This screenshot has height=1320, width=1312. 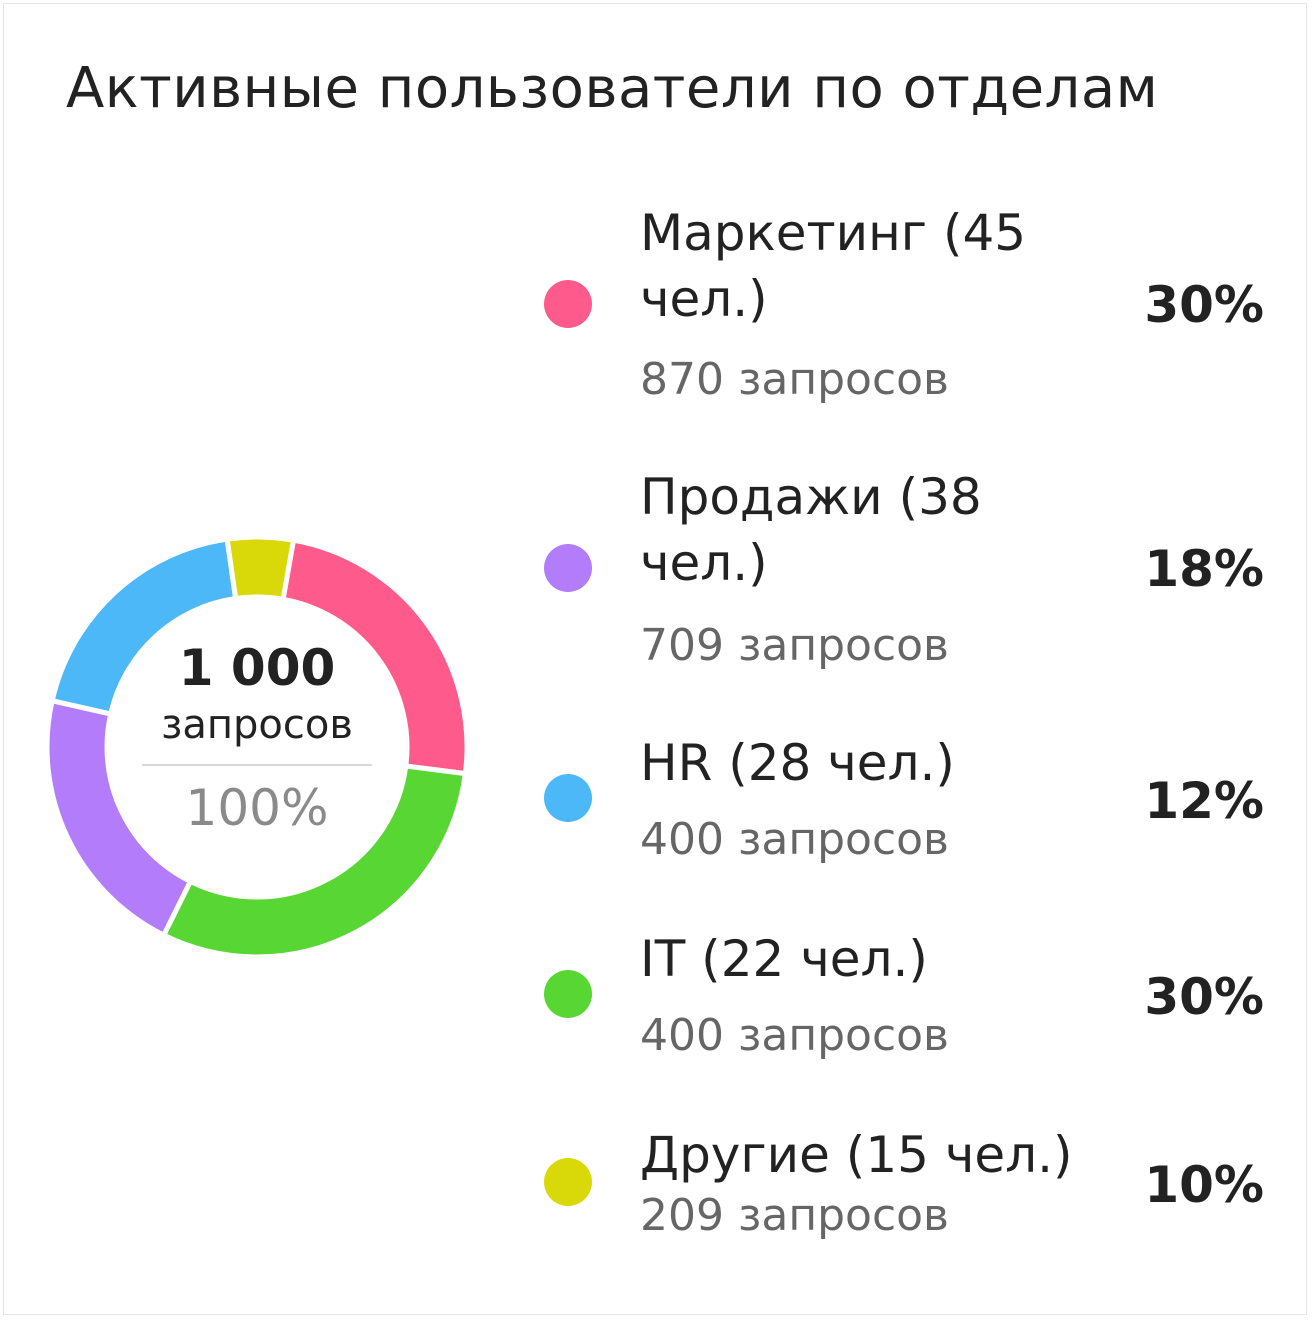 I want to click on legend-label-hr: HR (28 чел.), so click(x=797, y=763).